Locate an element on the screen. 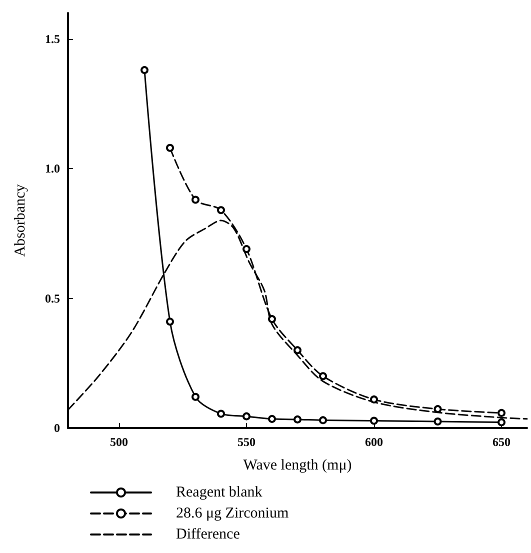  x-tick-label: 550 is located at coordinates (247, 442).